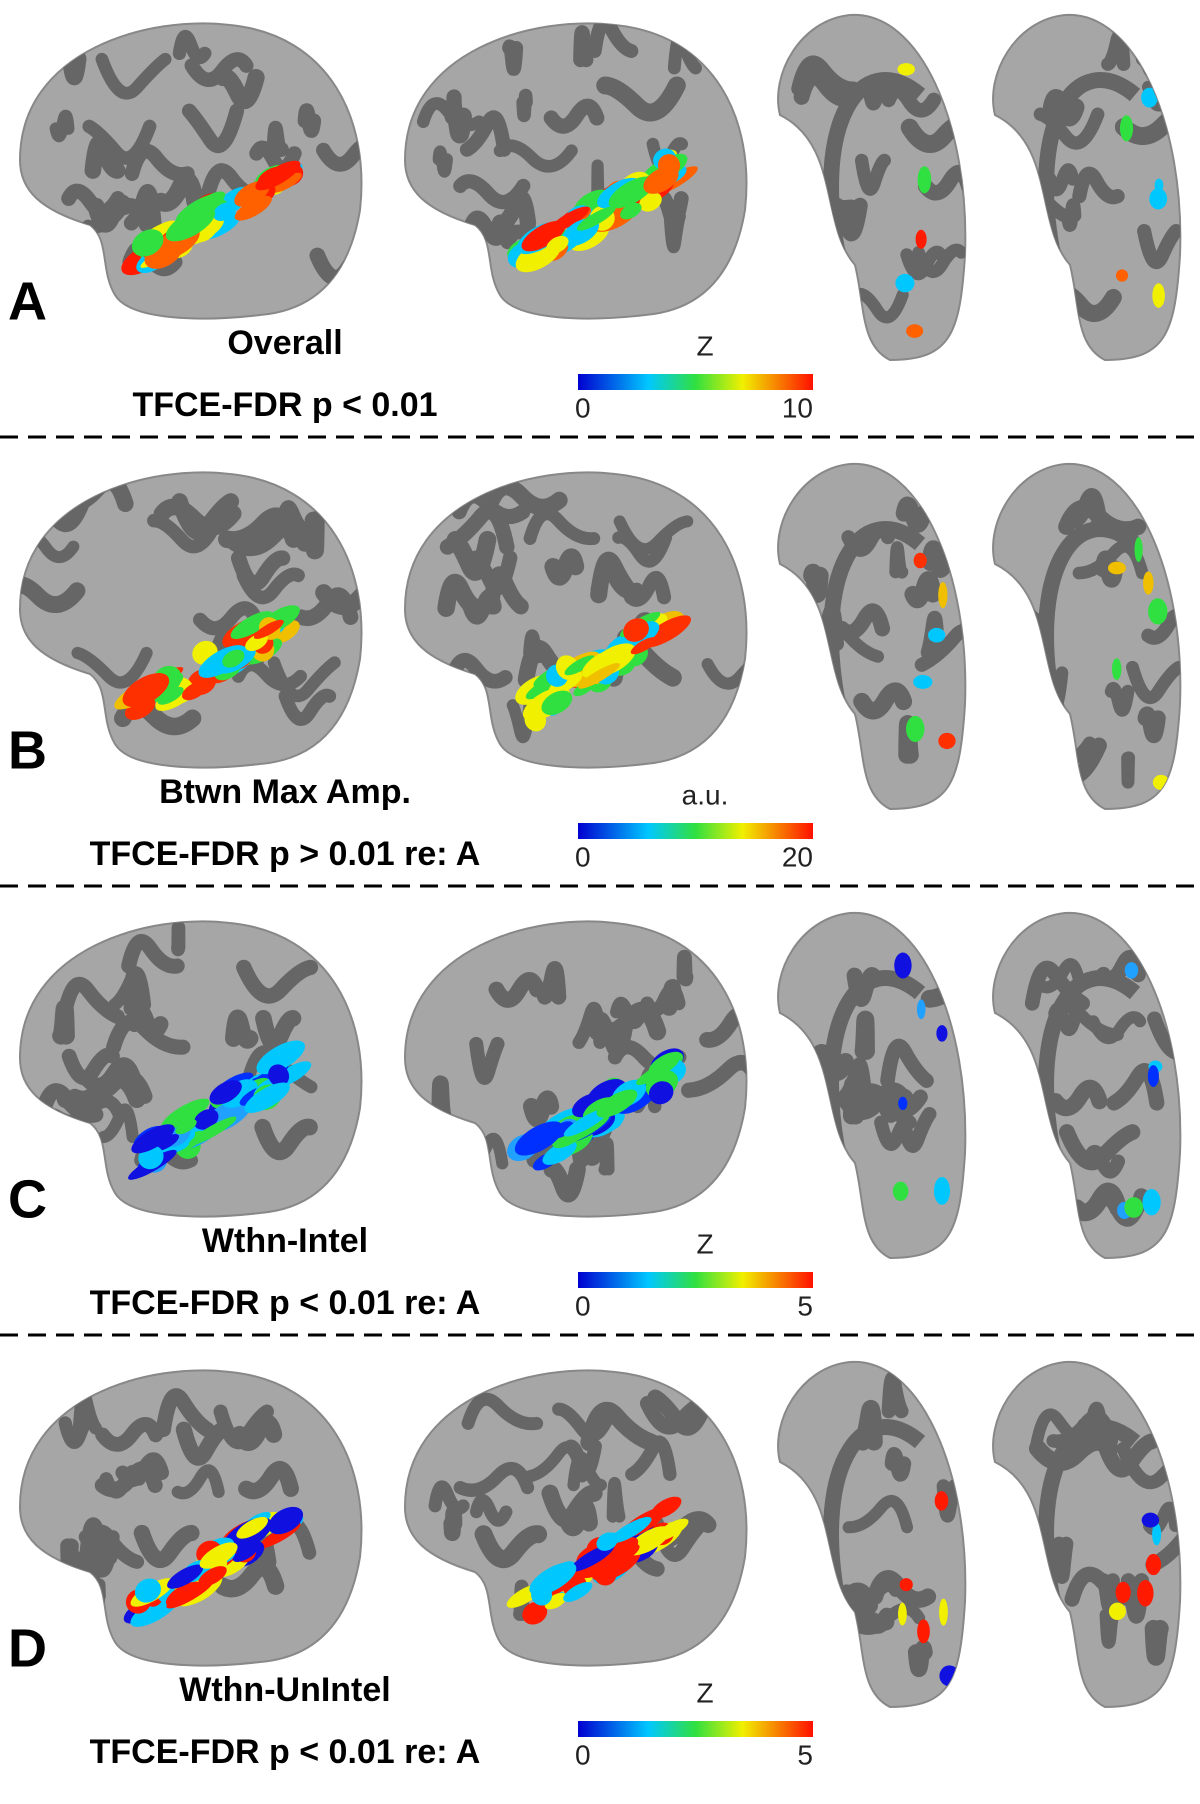 The image size is (1200, 1804). Describe the element at coordinates (284, 405) in the screenshot. I see `panel-subtitle: TFCE-FDR p < 0.01` at that location.